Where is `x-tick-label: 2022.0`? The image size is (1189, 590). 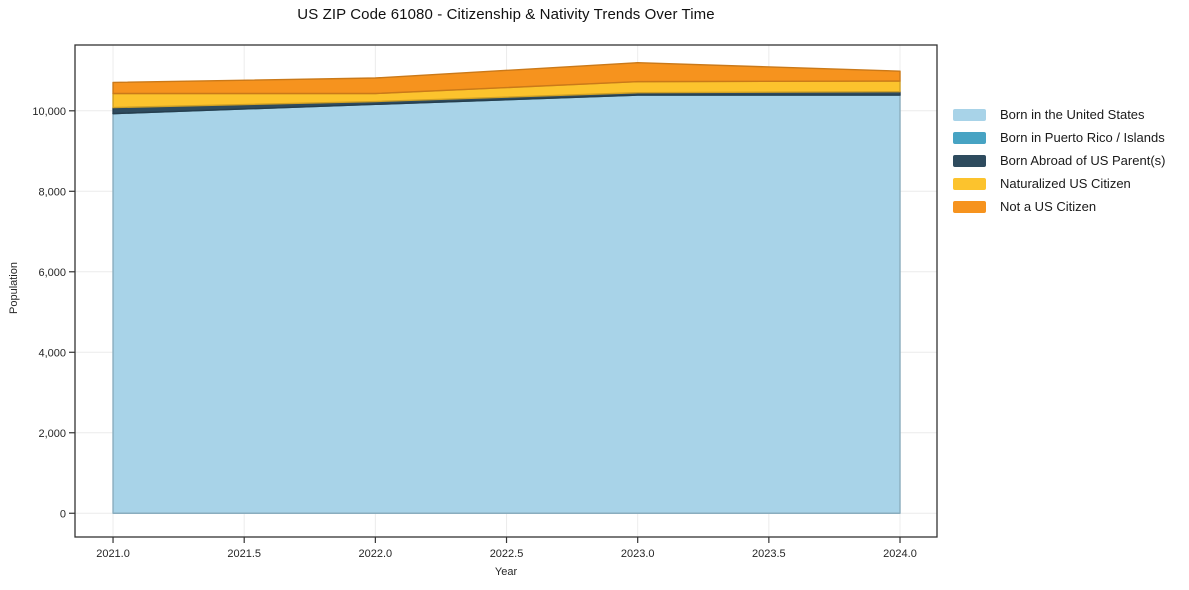
x-tick-label: 2022.0 is located at coordinates (376, 554).